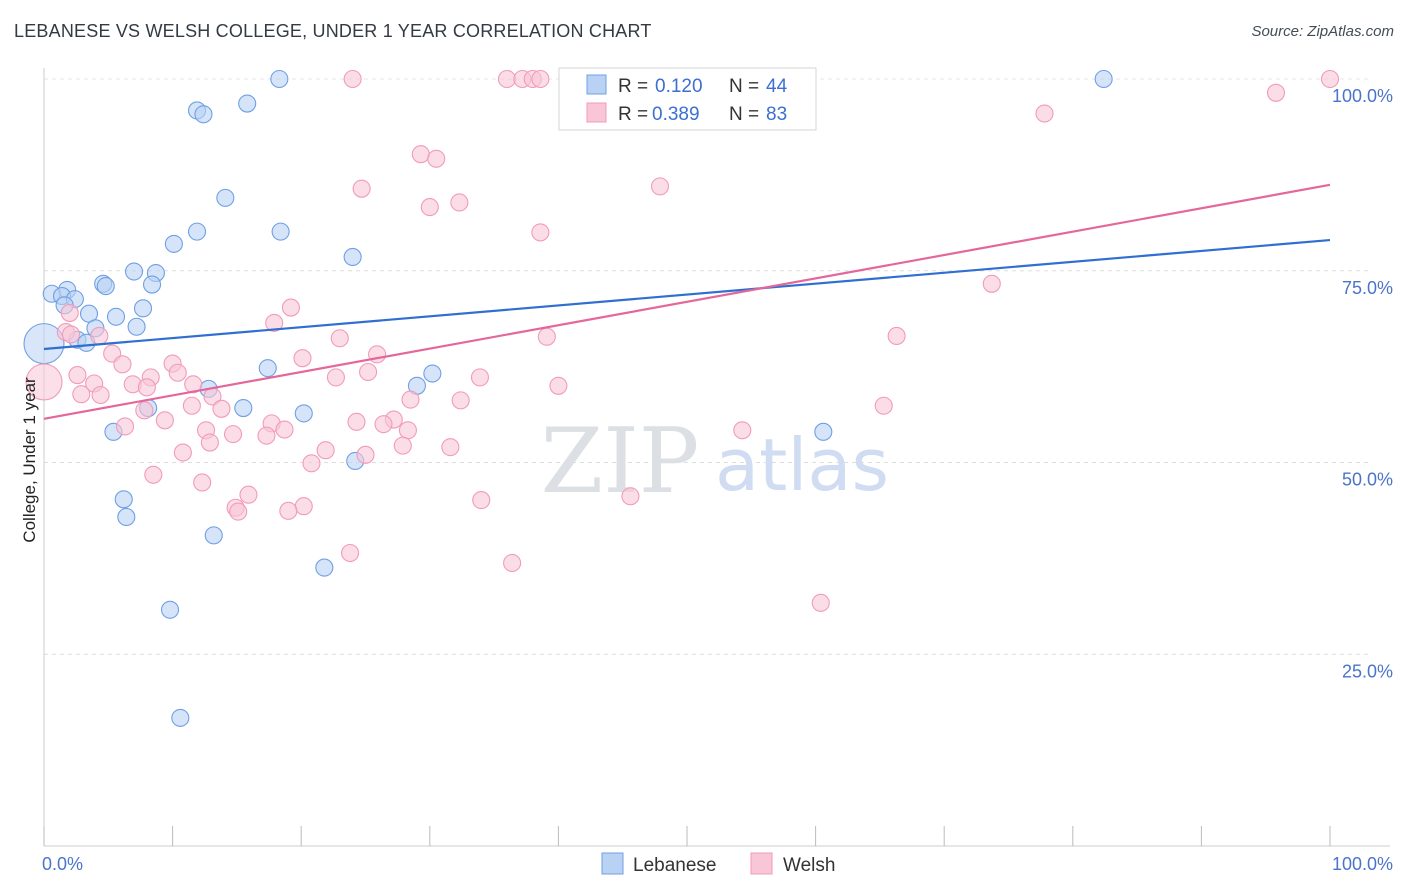 This screenshot has width=1406, height=892. I want to click on legend-r-label-welsh: R =, so click(633, 114).